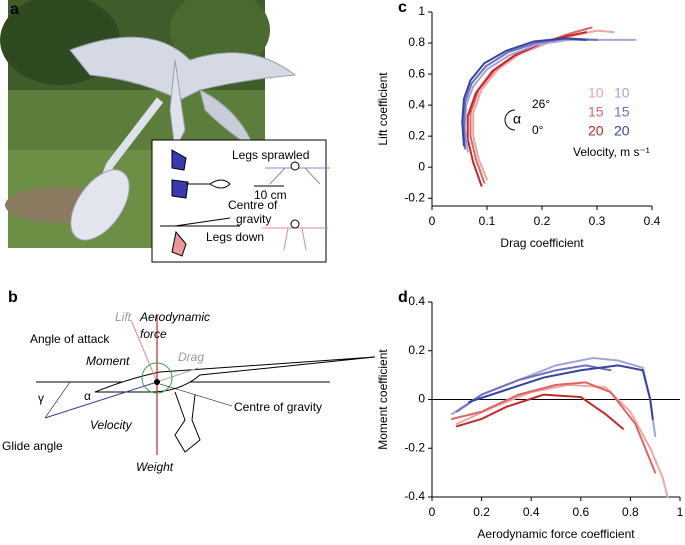  What do you see at coordinates (270, 155) in the screenshot?
I see `inset-label: Legs sprawled` at bounding box center [270, 155].